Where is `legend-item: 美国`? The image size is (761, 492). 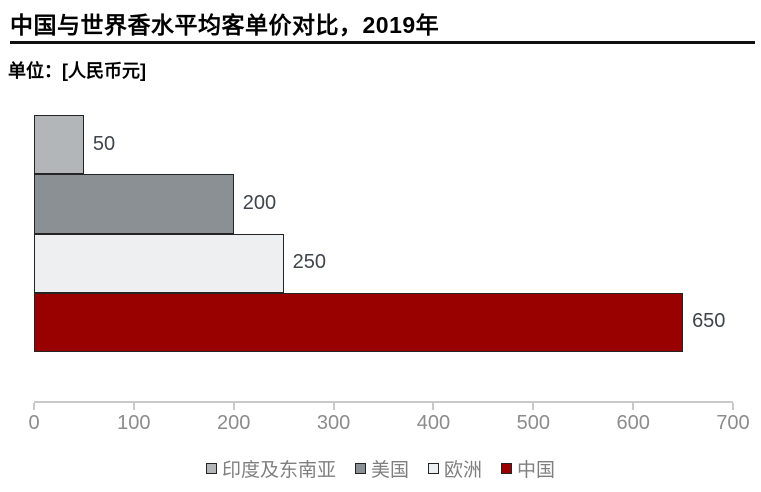
legend-item: 美国 is located at coordinates (381, 468).